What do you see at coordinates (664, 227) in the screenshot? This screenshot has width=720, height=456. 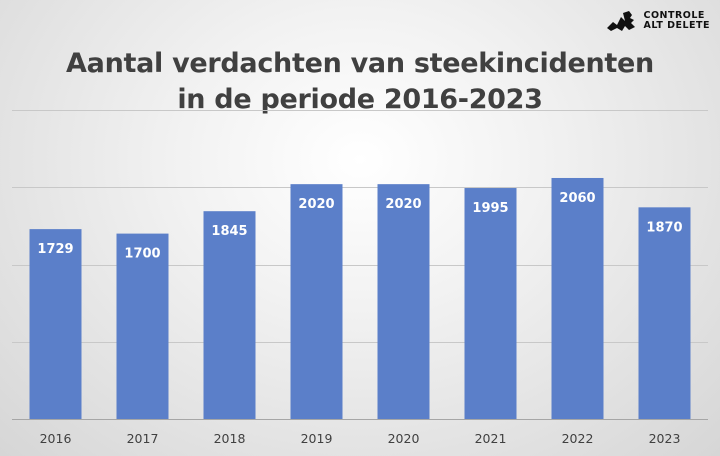 I see `data-label: 1870` at bounding box center [664, 227].